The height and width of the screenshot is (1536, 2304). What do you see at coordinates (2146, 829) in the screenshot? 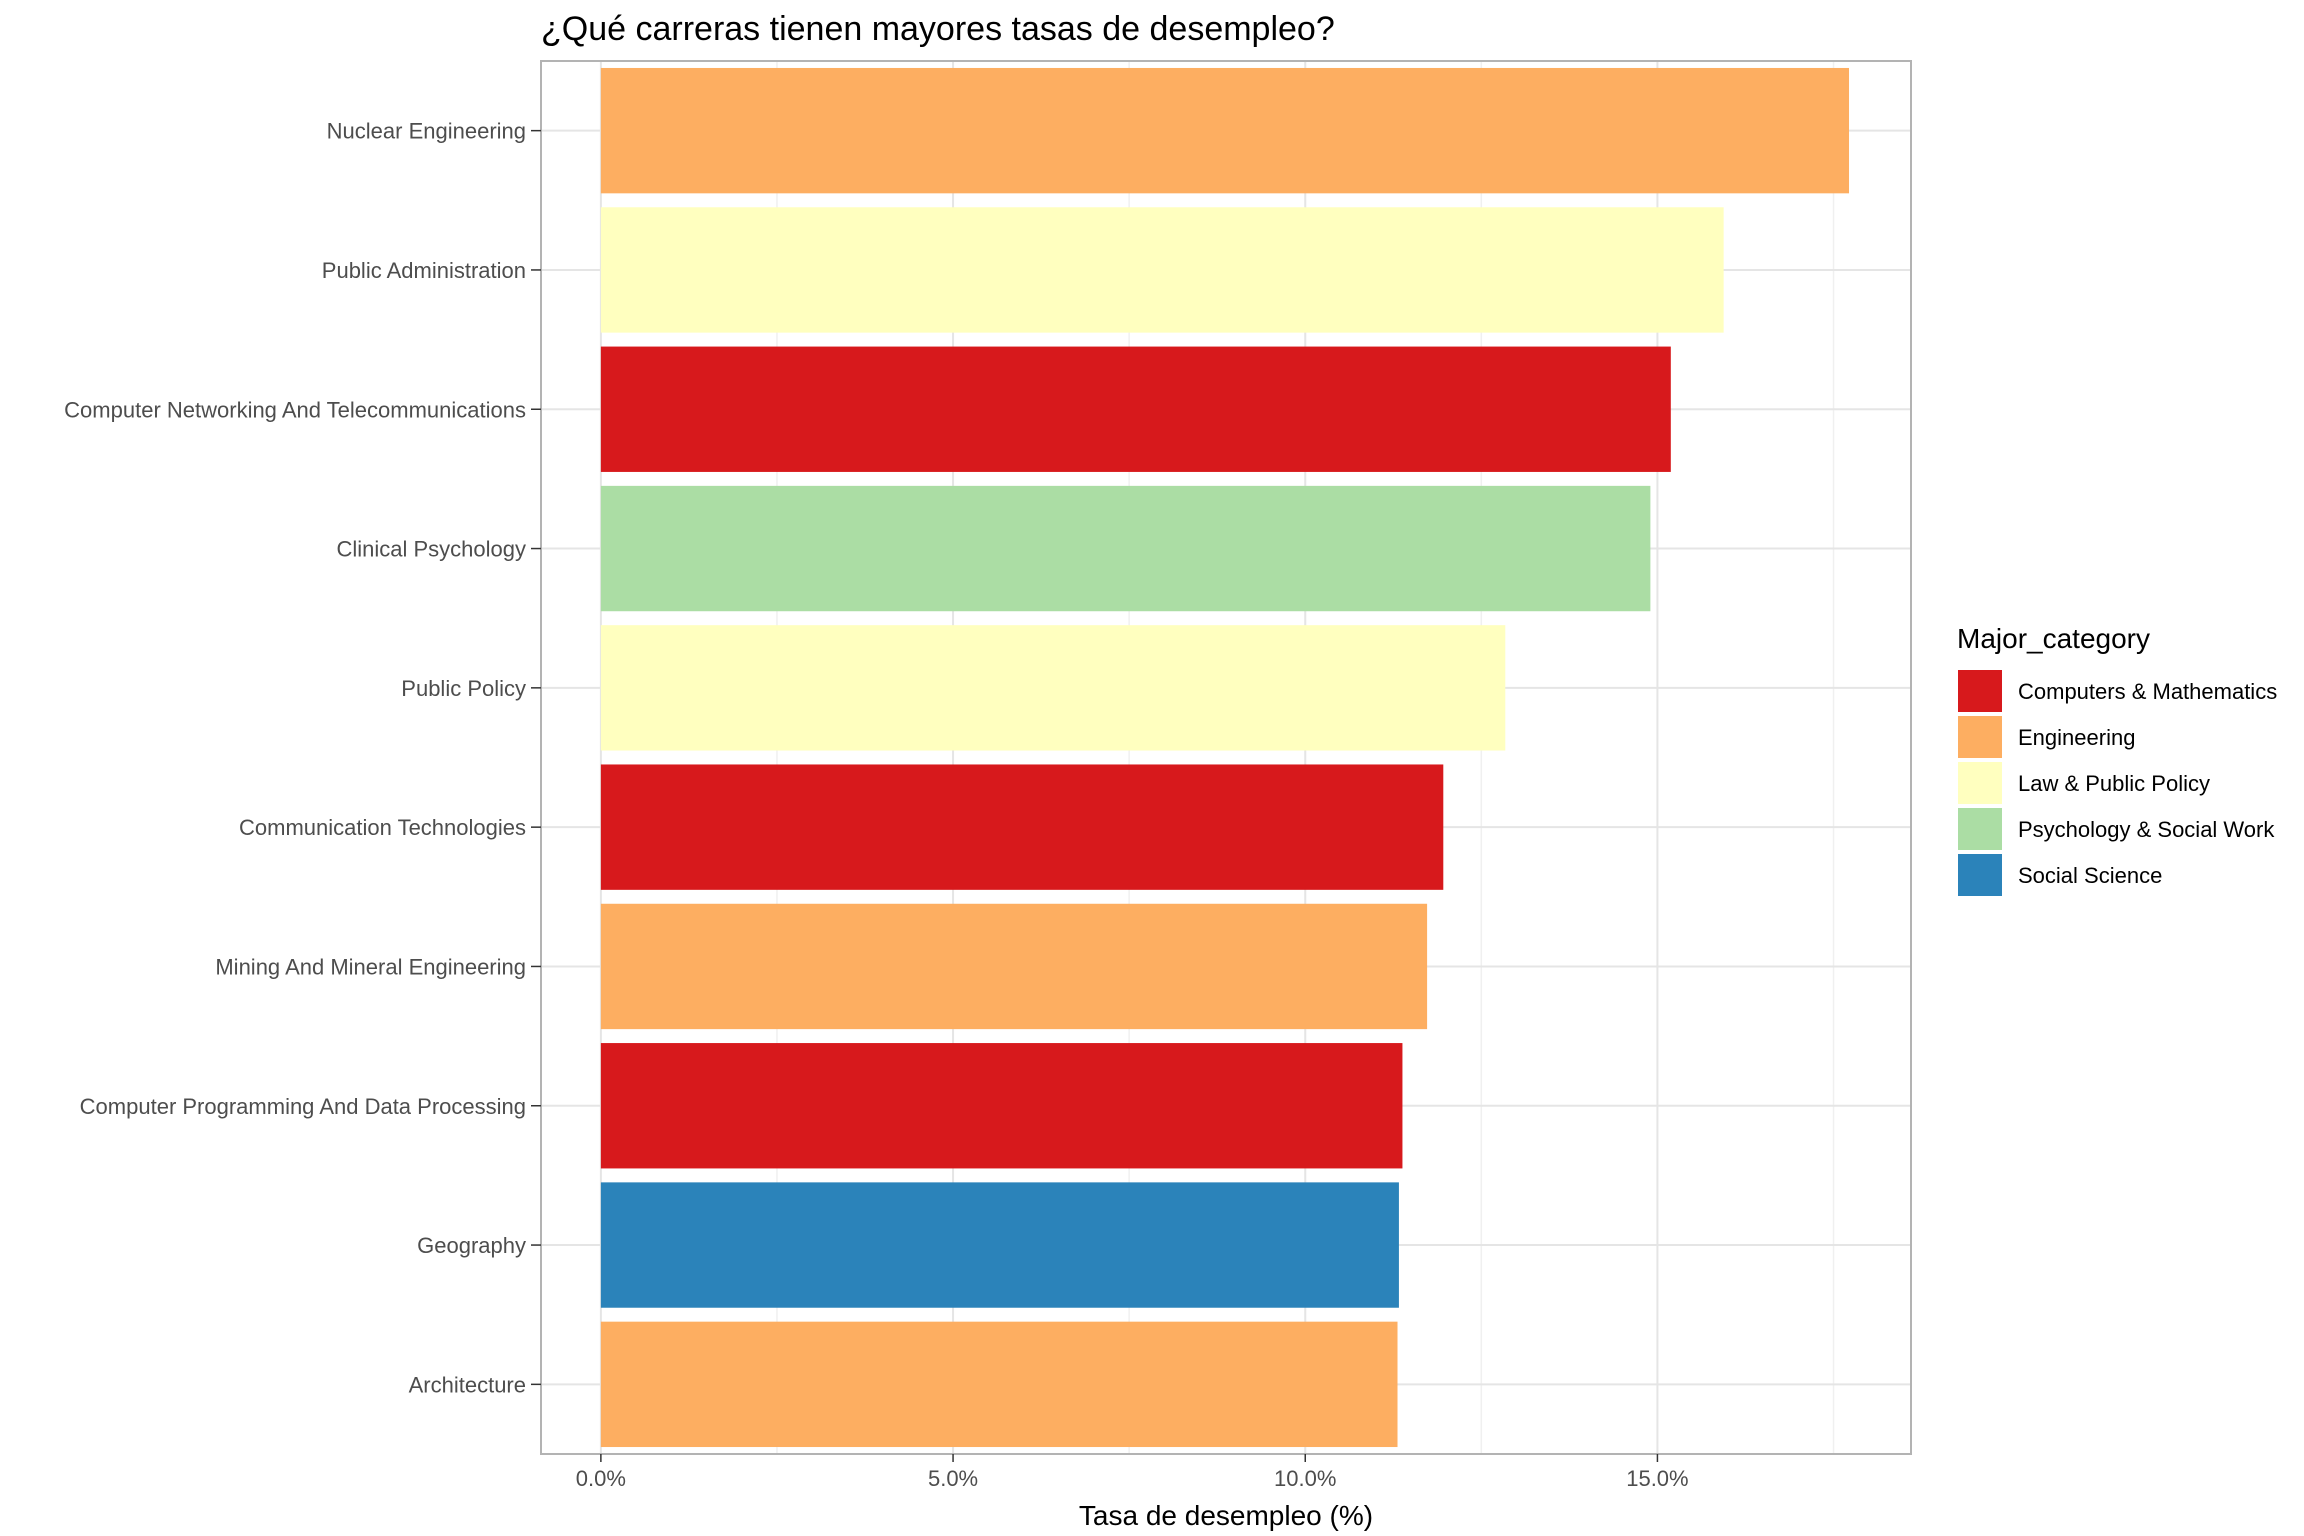
I see `legend-label: Psychology & Social Work` at bounding box center [2146, 829].